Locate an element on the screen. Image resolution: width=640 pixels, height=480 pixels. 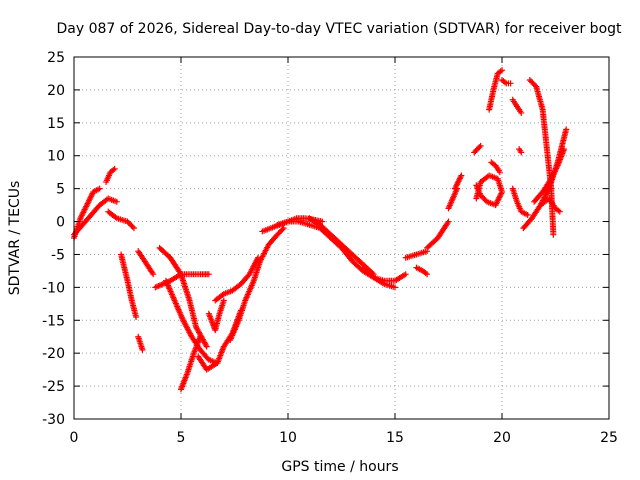
y-tick-label: -10 is located at coordinates (53, 288).